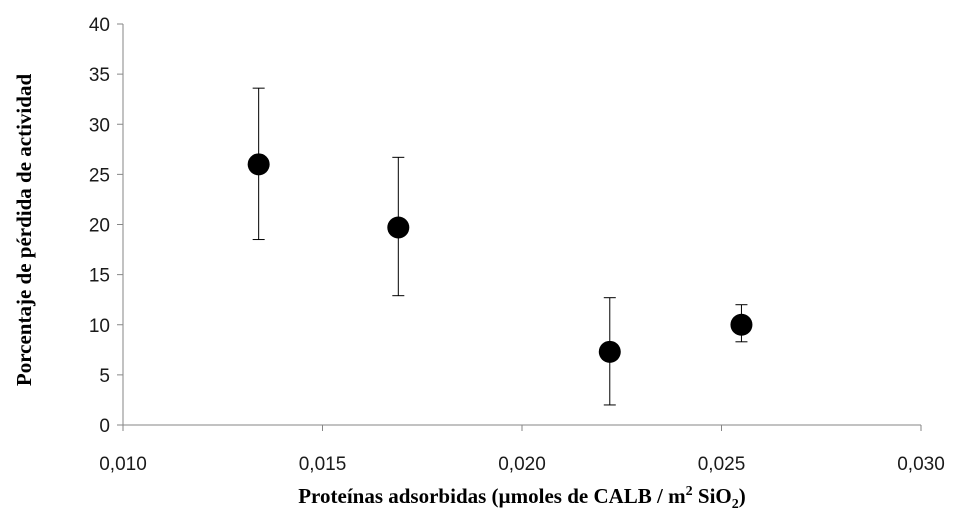 The width and height of the screenshot is (955, 513). I want to click on y-tick-label: 15, so click(99, 276).